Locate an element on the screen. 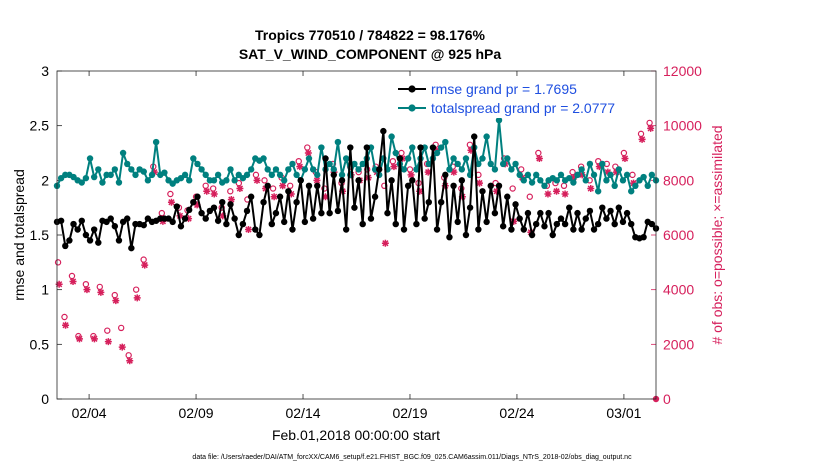  y-tick-label: 0 is located at coordinates (45, 399).